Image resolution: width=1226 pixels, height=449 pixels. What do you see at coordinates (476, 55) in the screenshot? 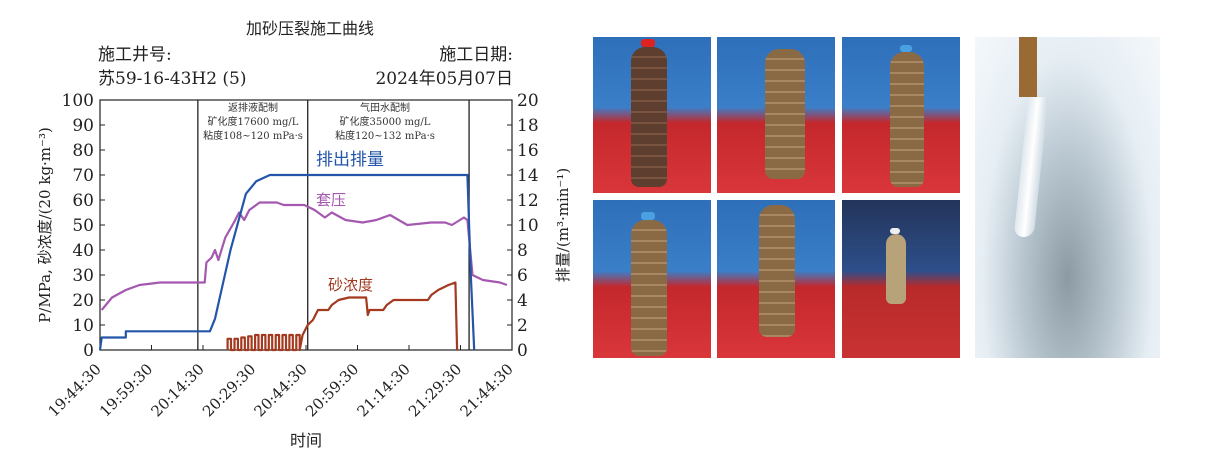
I see `date-label: 施工日期:` at bounding box center [476, 55].